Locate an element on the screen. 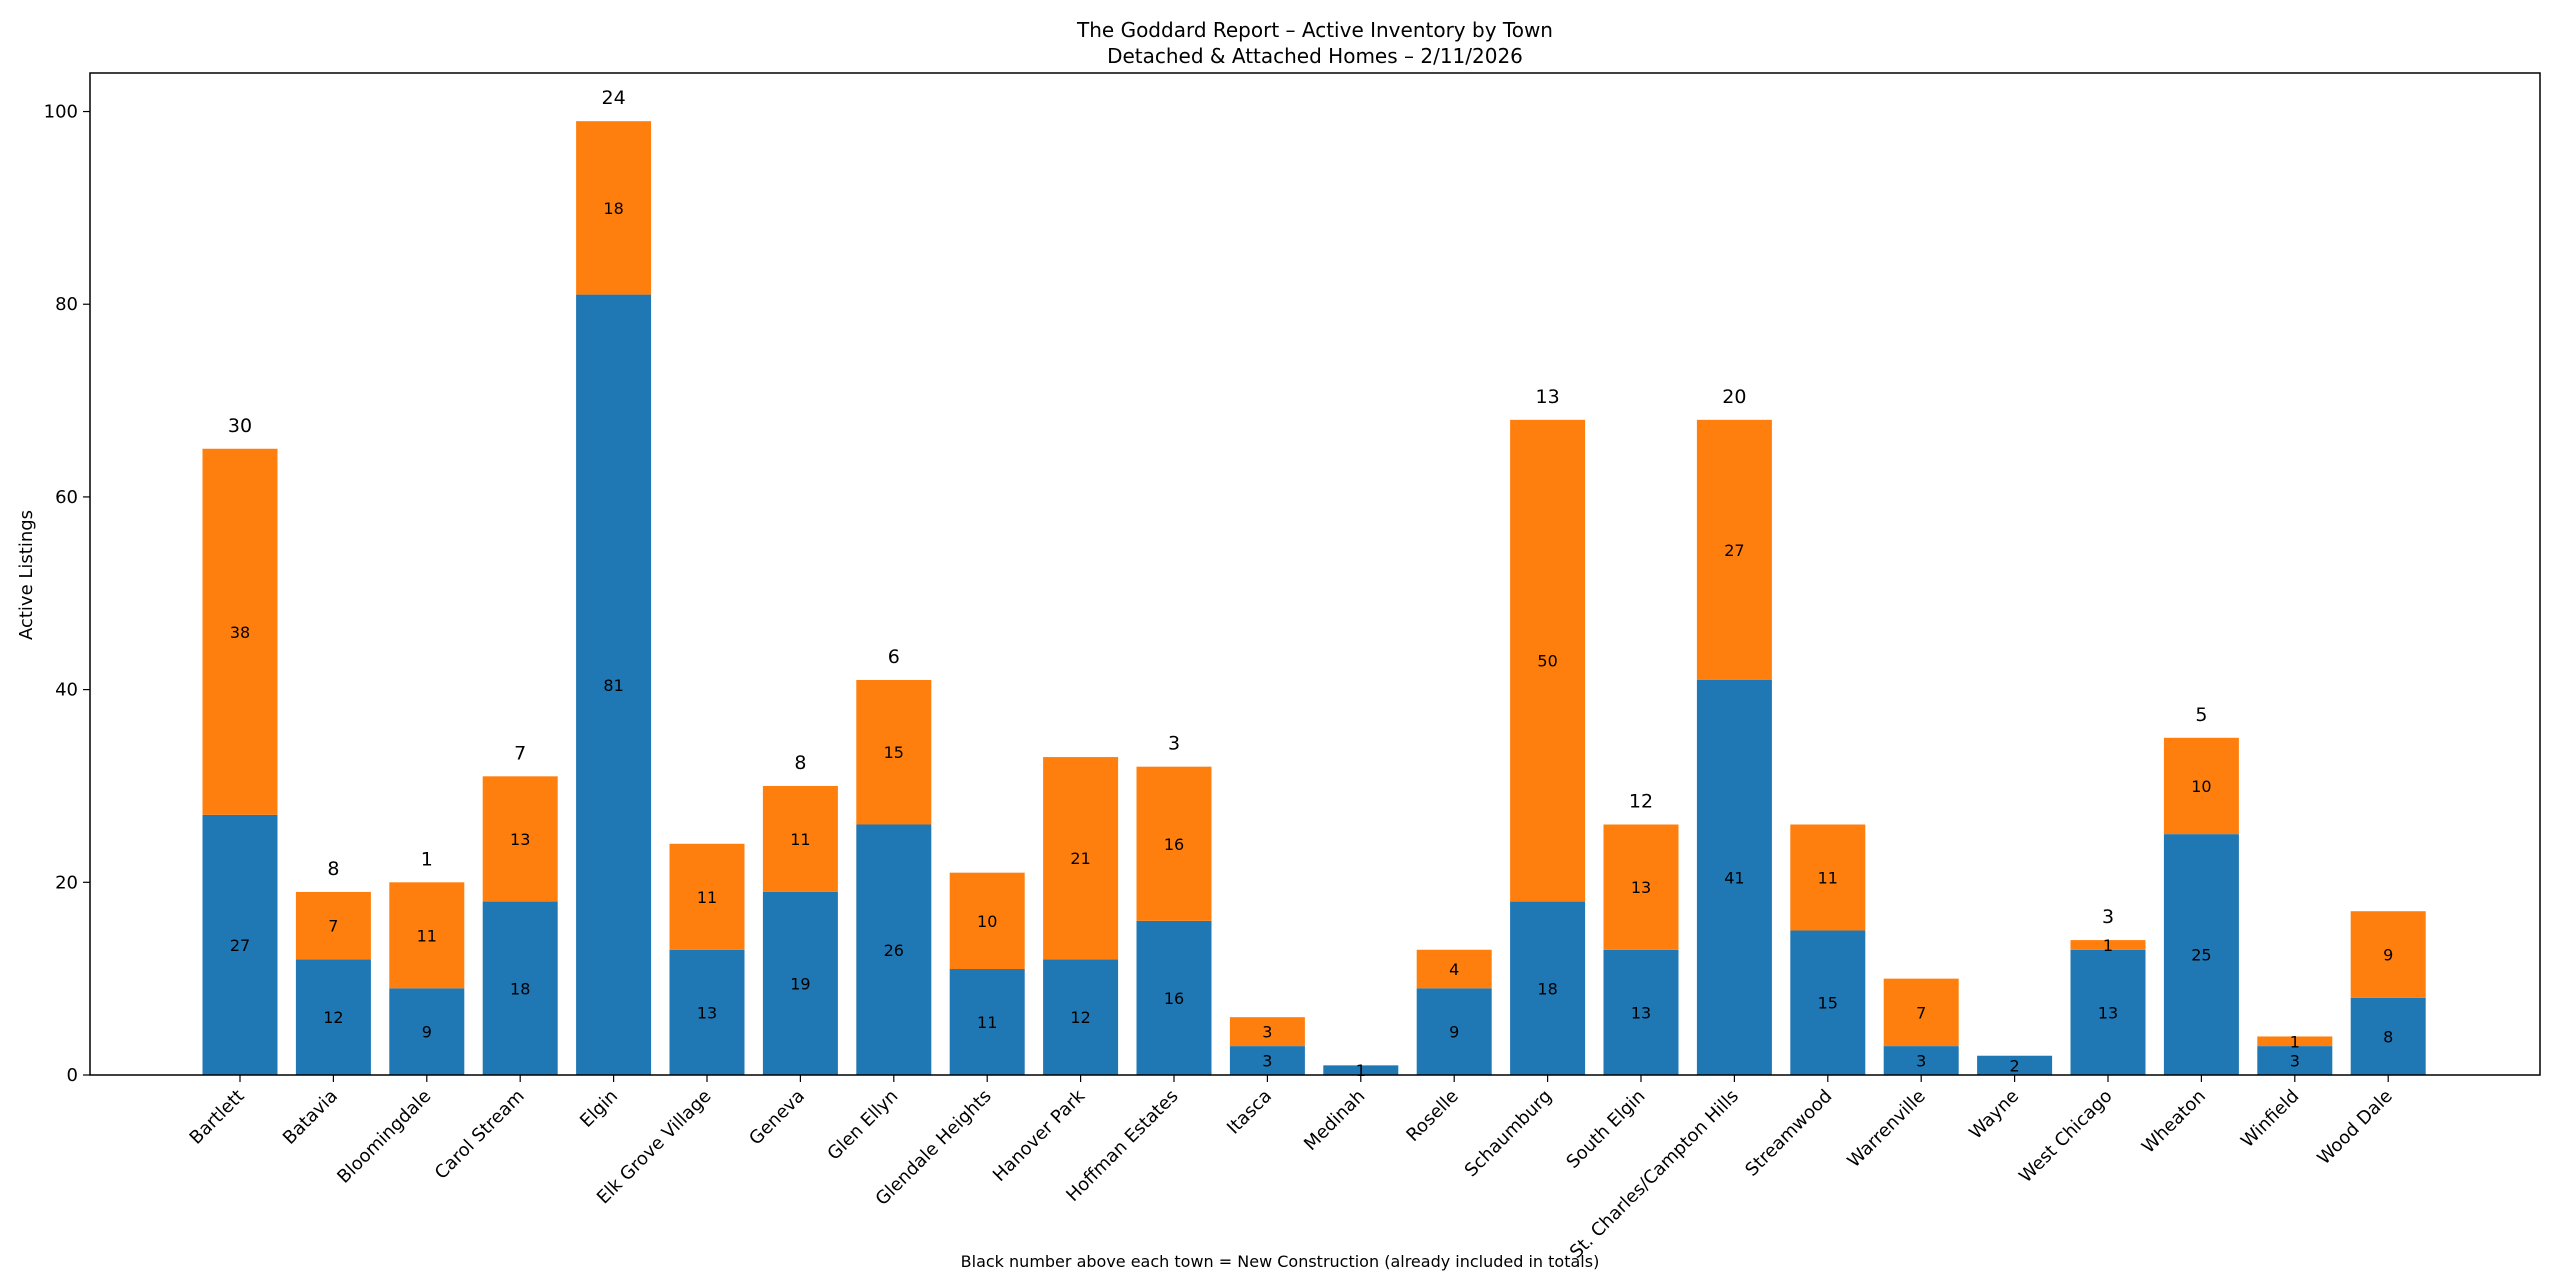 The width and height of the screenshot is (2560, 1280). label-detached-streamwood: 15 is located at coordinates (1828, 1003).